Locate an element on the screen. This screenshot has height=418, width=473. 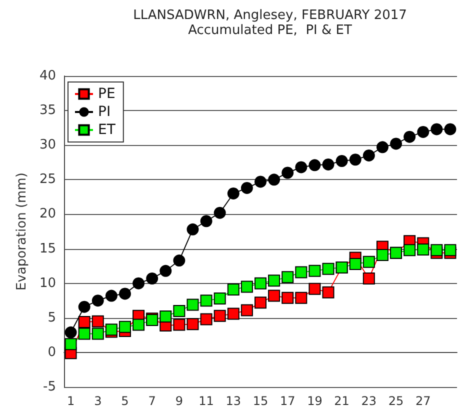
x-tick-label: 19 is located at coordinates (314, 401).